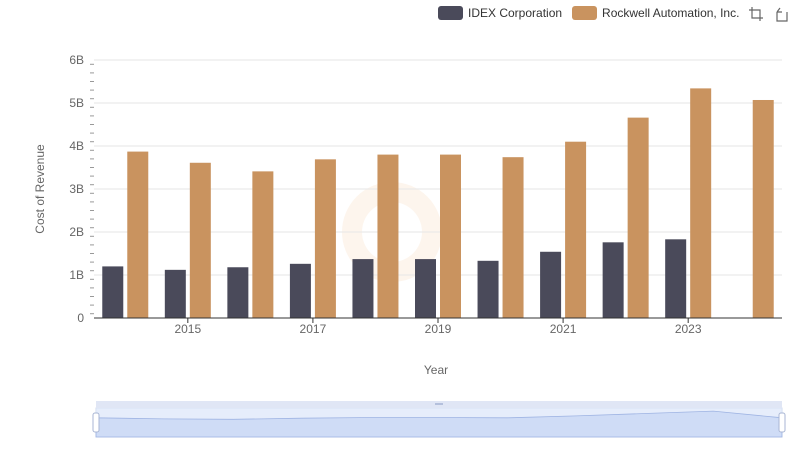 The height and width of the screenshot is (461, 800). I want to click on legend-swatch-rockwell, so click(585, 13).